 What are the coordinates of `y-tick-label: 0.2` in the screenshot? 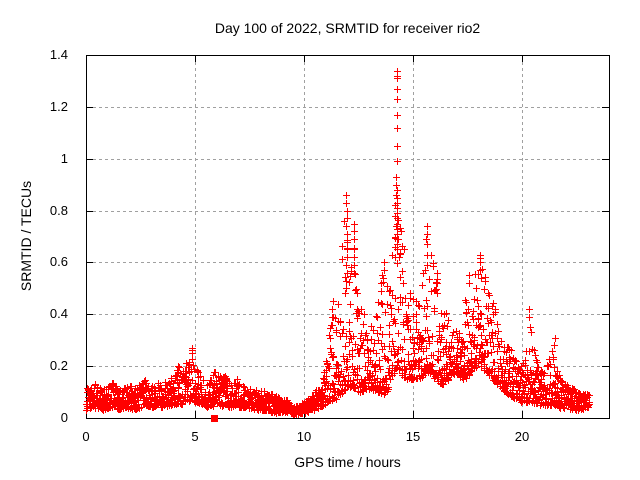 It's located at (58, 365).